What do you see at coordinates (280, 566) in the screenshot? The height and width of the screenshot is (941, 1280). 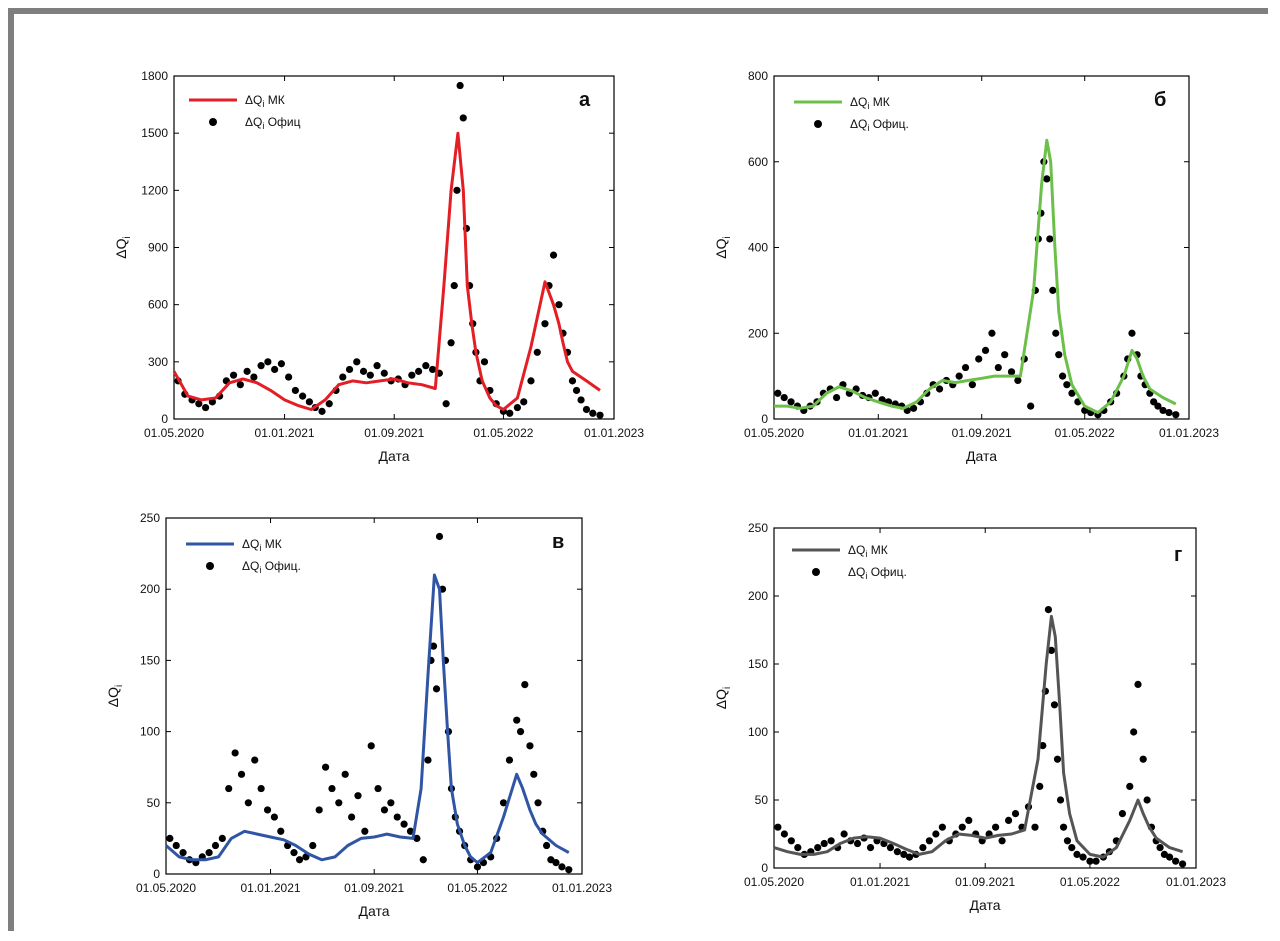 I see `legend-label-rest: Офиц.` at bounding box center [280, 566].